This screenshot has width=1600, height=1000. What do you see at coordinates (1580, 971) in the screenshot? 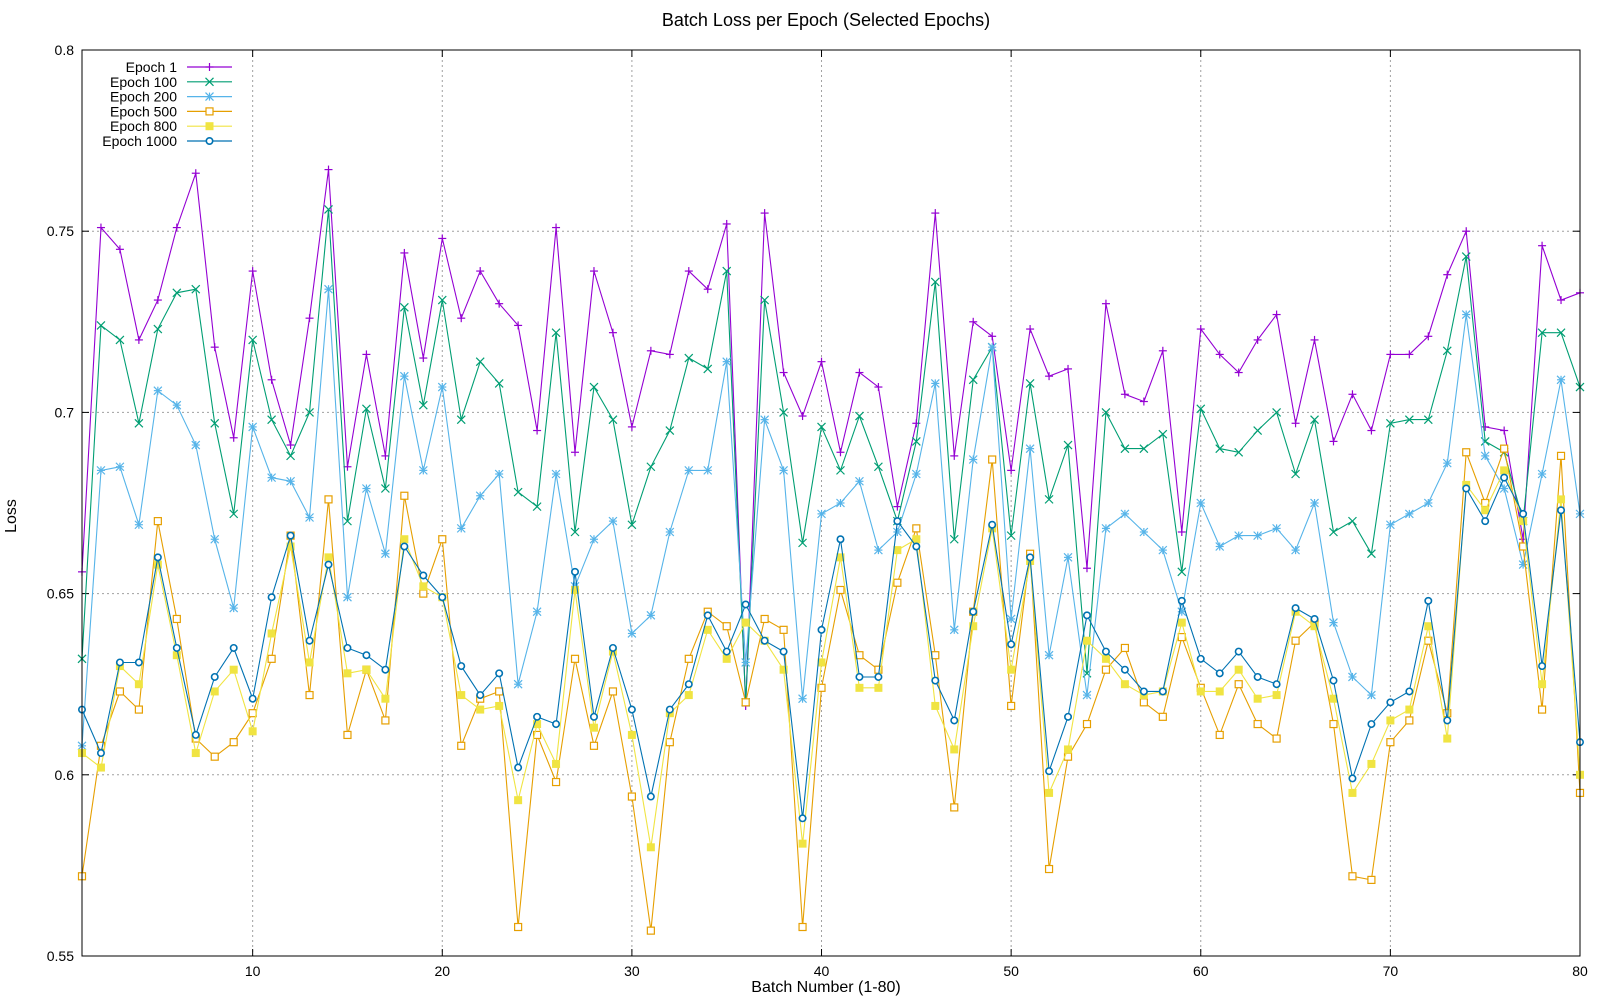
I see `x-tick-label: 80` at bounding box center [1580, 971].